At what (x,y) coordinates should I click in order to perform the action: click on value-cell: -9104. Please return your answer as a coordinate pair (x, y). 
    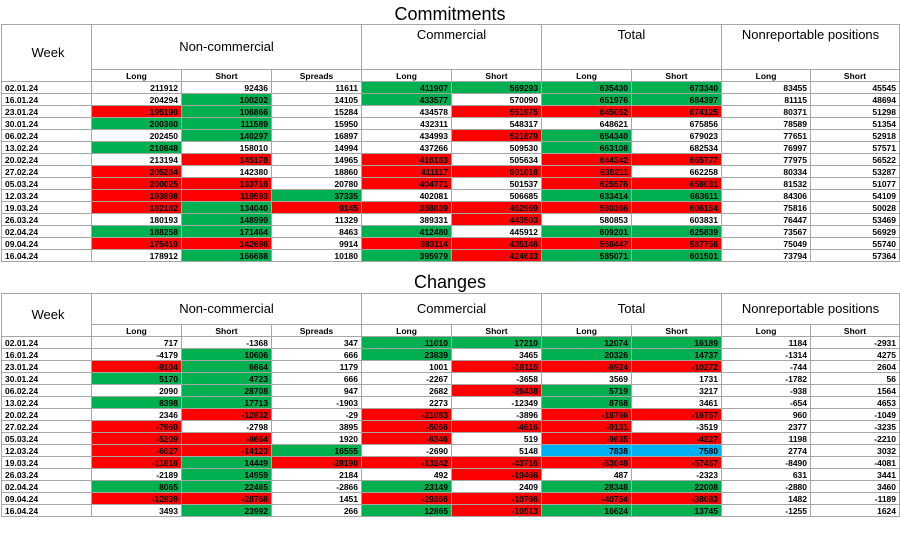
    Looking at the image, I should click on (136, 366).